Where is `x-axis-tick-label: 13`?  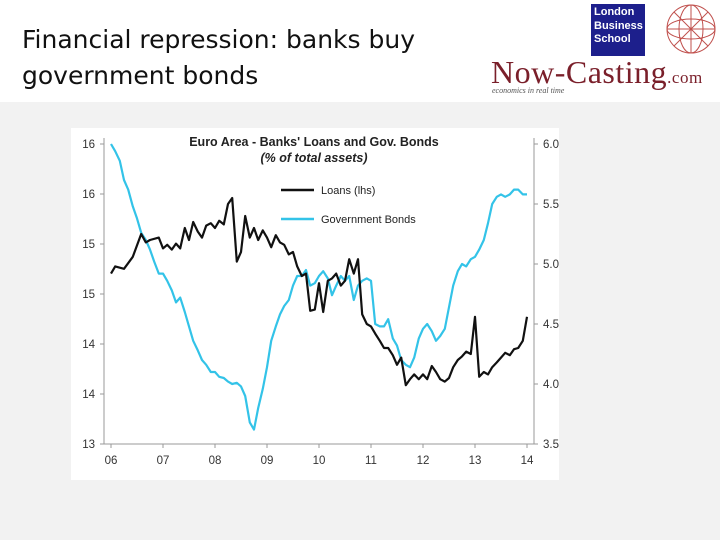 x-axis-tick-label: 13 is located at coordinates (475, 461).